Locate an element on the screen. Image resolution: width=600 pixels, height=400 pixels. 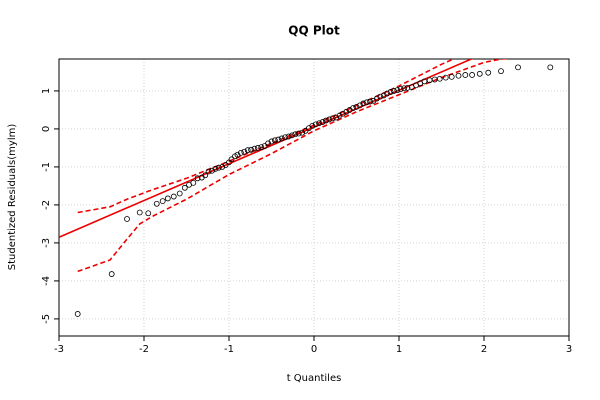
x-tick-label: 0 is located at coordinates (314, 349).